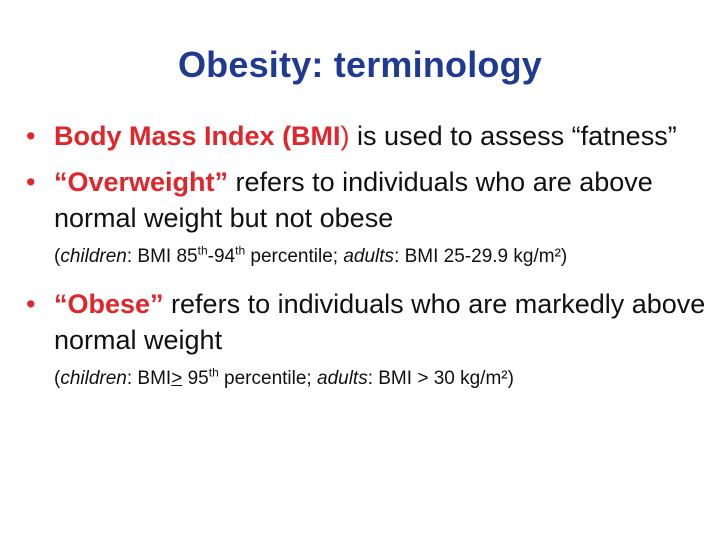 This screenshot has width=720, height=540. What do you see at coordinates (162, 256) in the screenshot?
I see `note-text: : BMI 85` at bounding box center [162, 256].